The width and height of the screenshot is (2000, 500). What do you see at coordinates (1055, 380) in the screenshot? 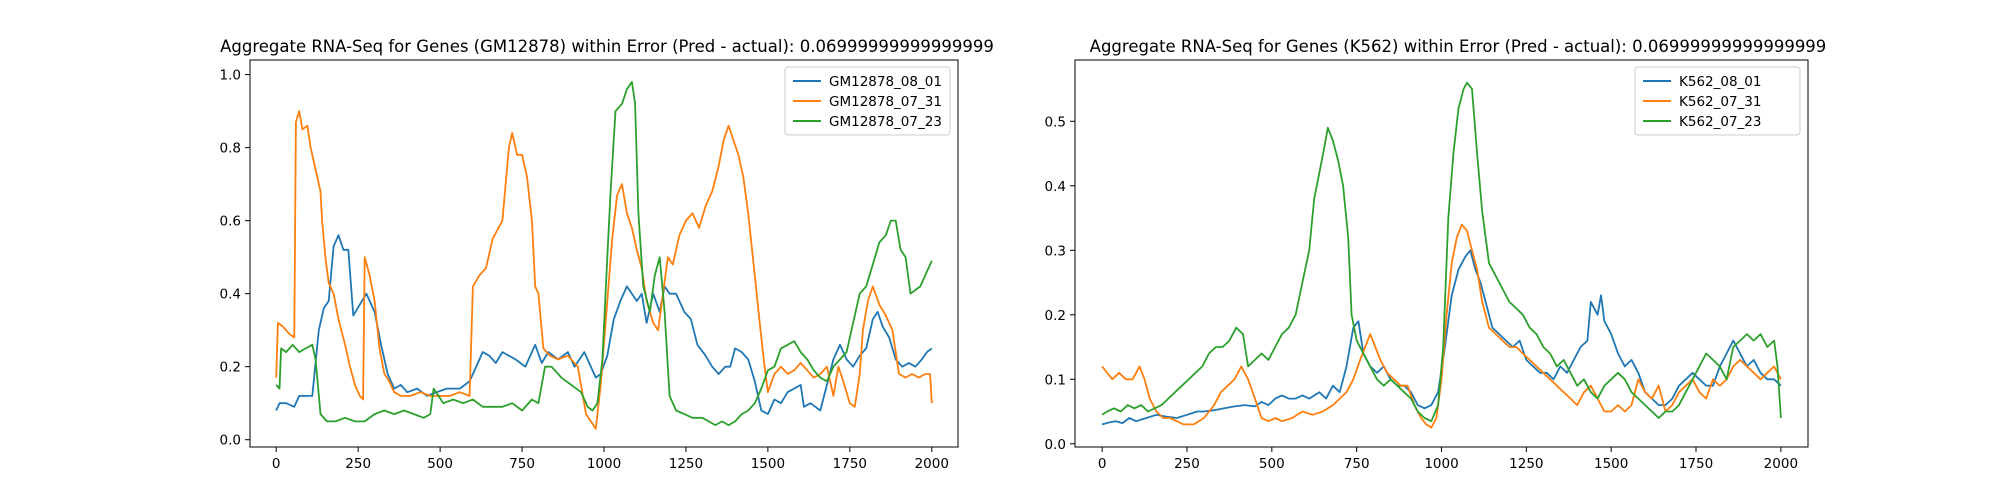
I see `y-tick-label: 0.1` at bounding box center [1055, 380].